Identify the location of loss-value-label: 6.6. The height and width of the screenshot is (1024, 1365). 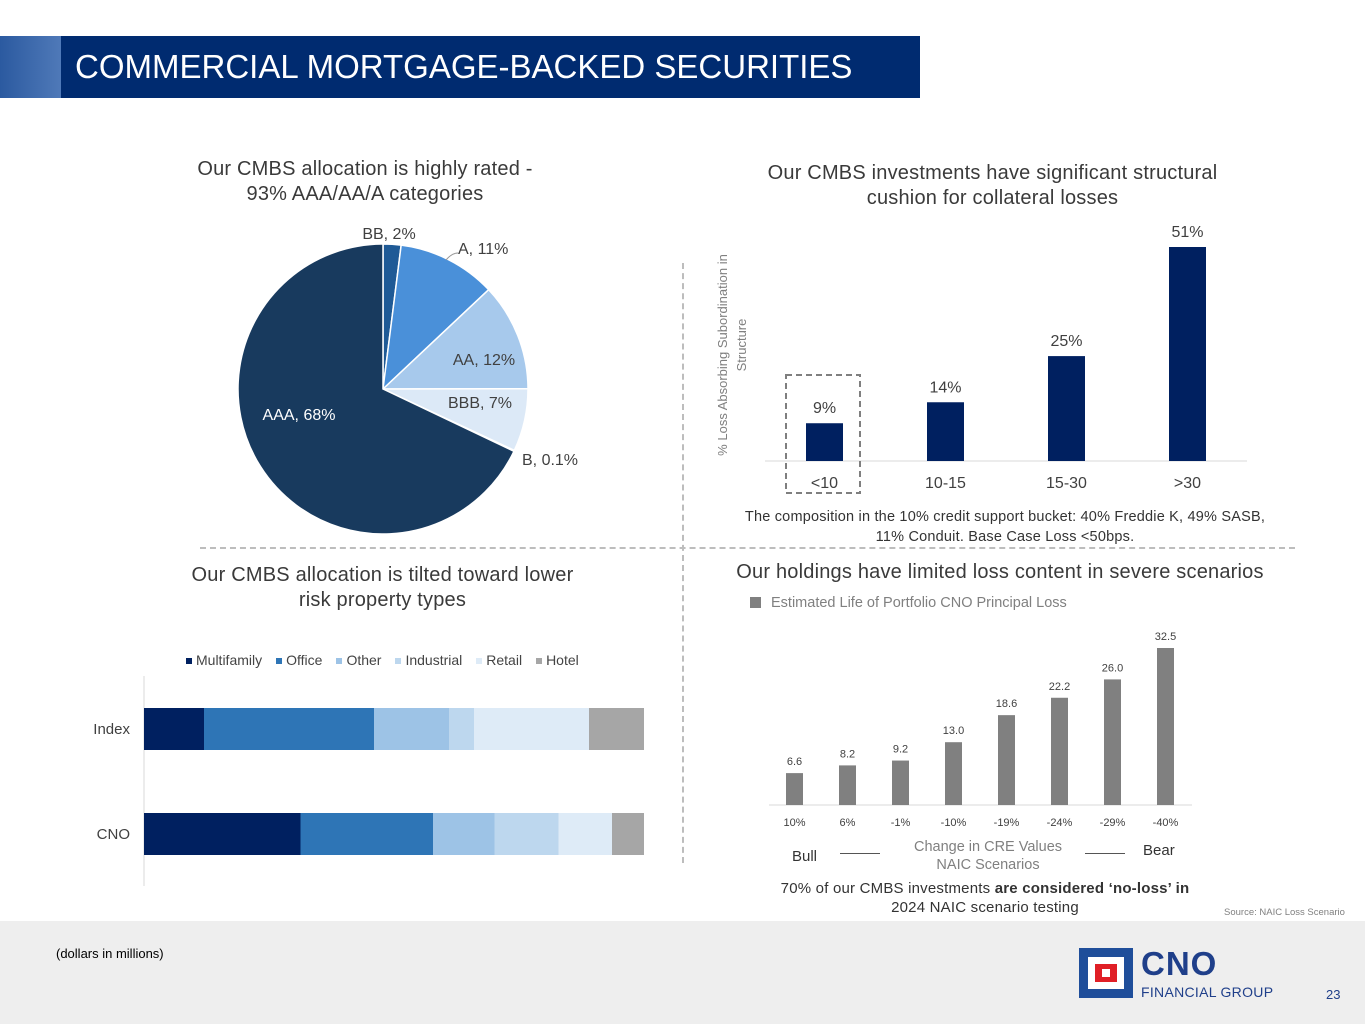
(794, 762).